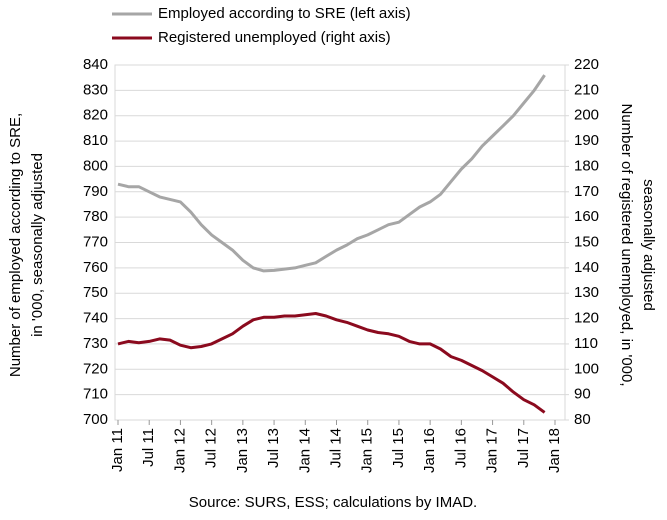 The height and width of the screenshot is (520, 667). What do you see at coordinates (37, 245) in the screenshot?
I see `y-axis-label: in '000, seasonally adjusted` at bounding box center [37, 245].